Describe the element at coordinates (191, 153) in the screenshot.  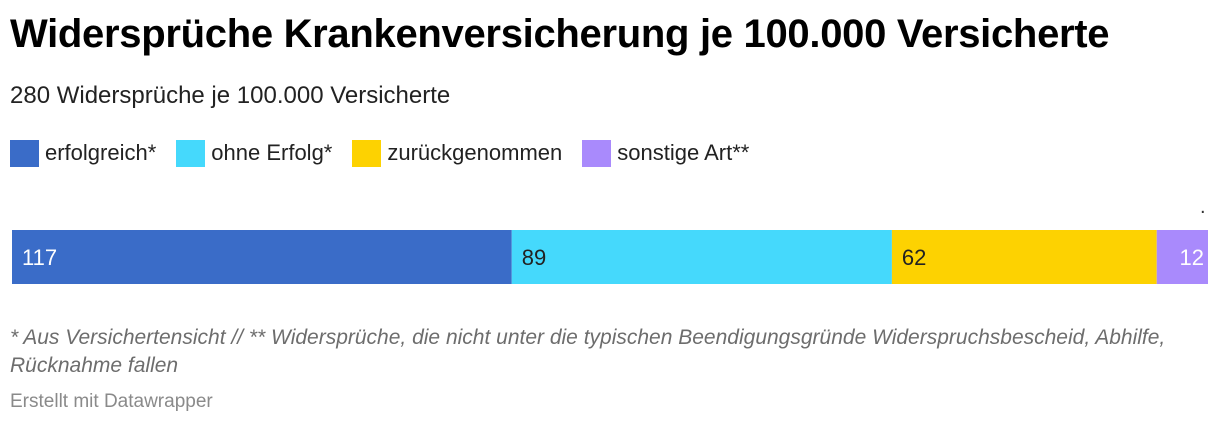
I see `legend-swatch-ohne-erfolg` at that location.